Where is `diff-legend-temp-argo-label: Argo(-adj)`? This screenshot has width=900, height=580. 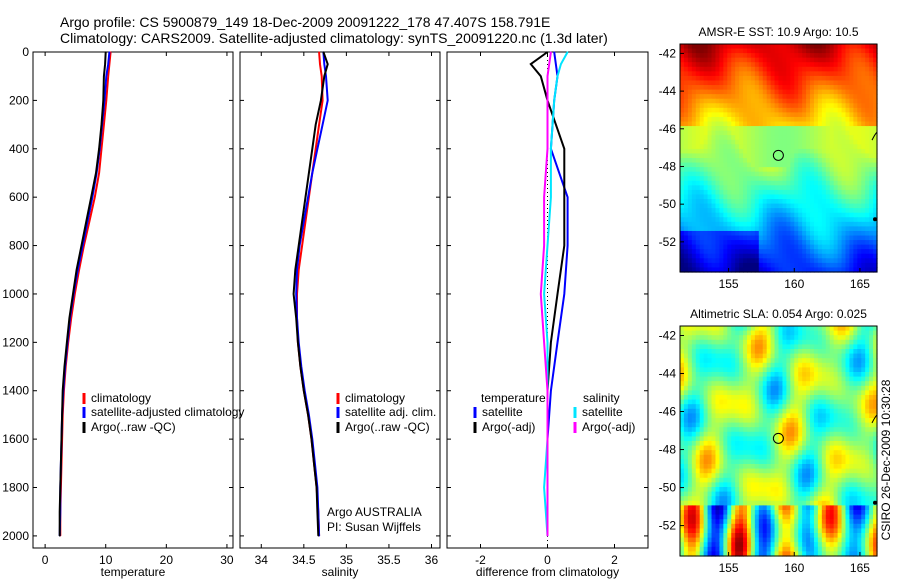 diff-legend-temp-argo-label: Argo(-adj) is located at coordinates (508, 427).